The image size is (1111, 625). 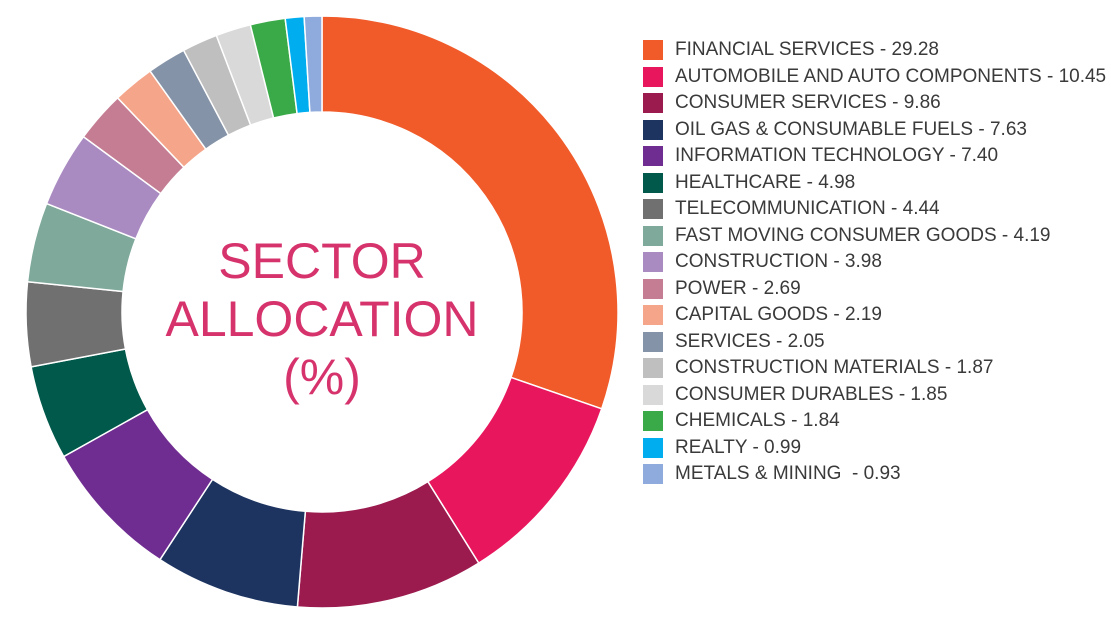 I want to click on legend-entry: TELECOMMUNICATION - 4.44, so click(x=877, y=209).